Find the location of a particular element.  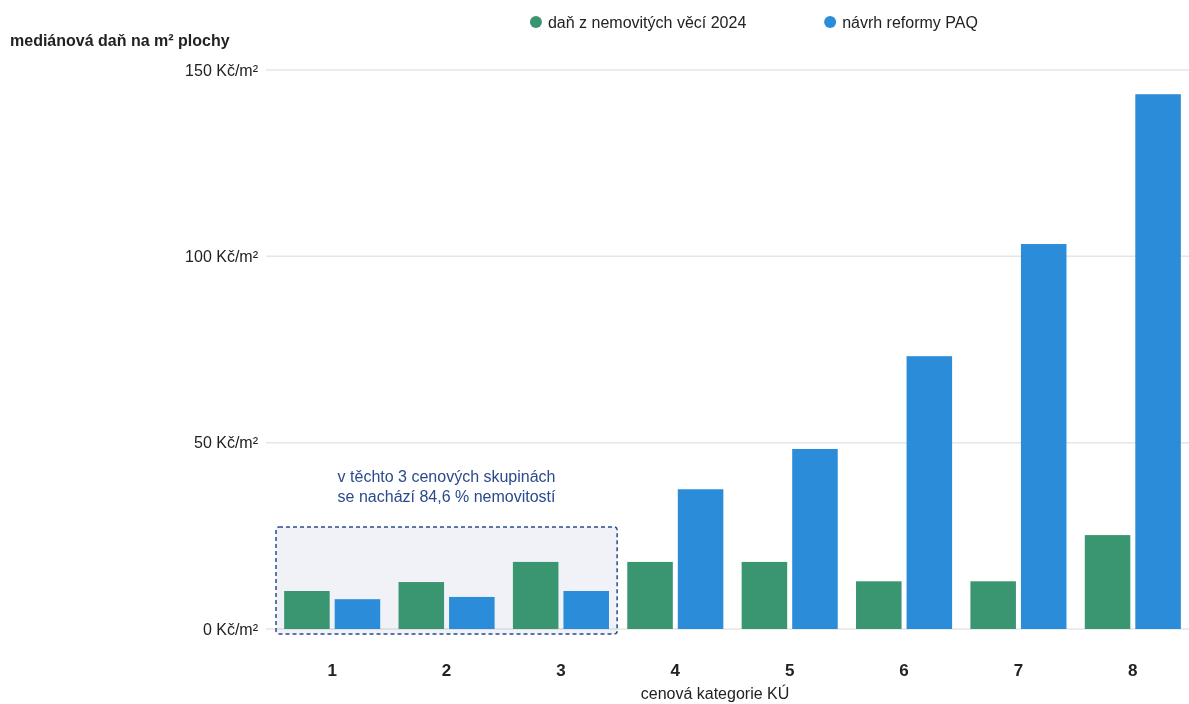

y-tick-label: 100 Kč/m² is located at coordinates (222, 256).